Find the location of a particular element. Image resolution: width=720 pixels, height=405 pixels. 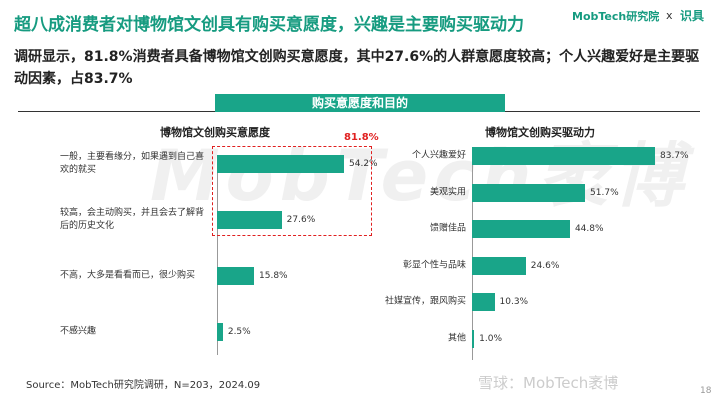

category-label: 一般，主要看缘分，如果遇到自己喜欢的就买 is located at coordinates (132, 163).